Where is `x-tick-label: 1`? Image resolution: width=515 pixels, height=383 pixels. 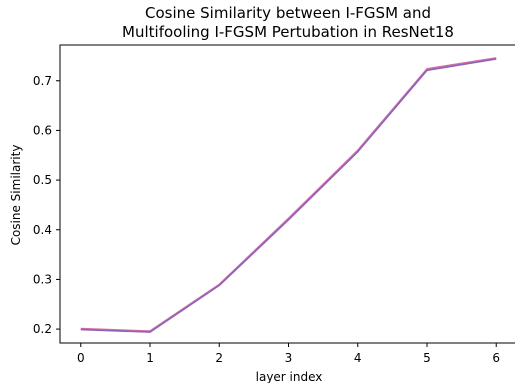
x-tick-label: 1 is located at coordinates (150, 358).